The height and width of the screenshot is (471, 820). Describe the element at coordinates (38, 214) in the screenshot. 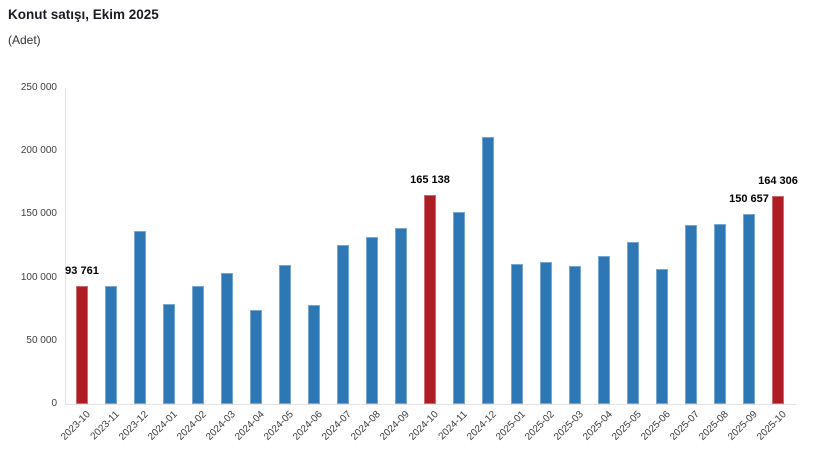

I see `y-tick-label: 150 000` at that location.